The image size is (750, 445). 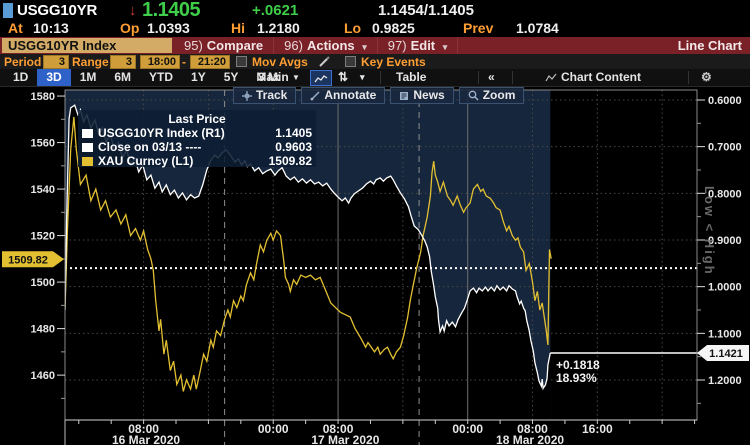 I want to click on menu-item-edit: 97) Edit ▾, so click(x=418, y=46).